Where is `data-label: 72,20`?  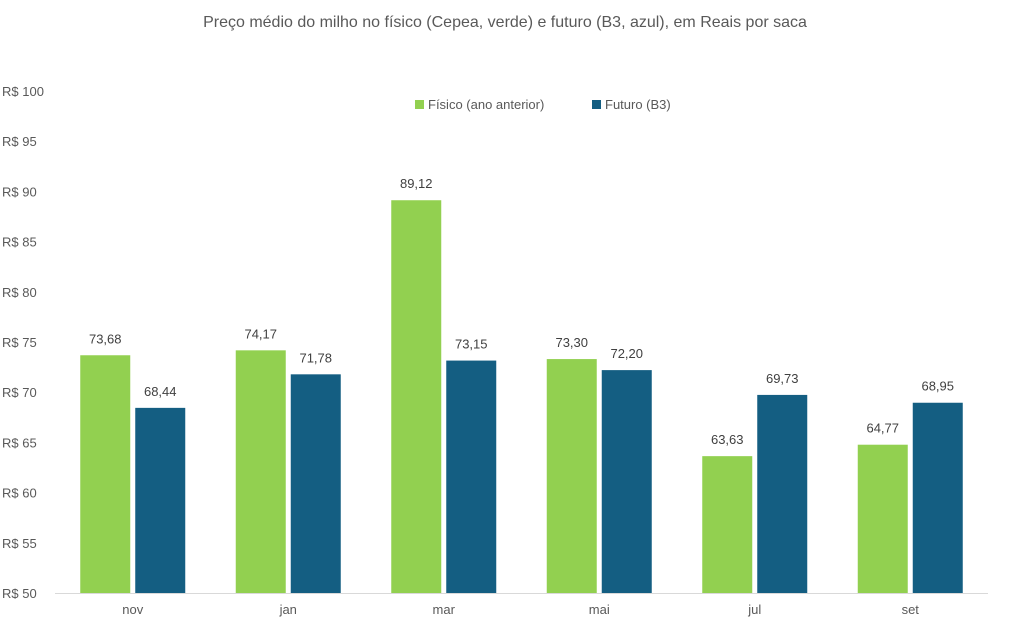 data-label: 72,20 is located at coordinates (626, 353).